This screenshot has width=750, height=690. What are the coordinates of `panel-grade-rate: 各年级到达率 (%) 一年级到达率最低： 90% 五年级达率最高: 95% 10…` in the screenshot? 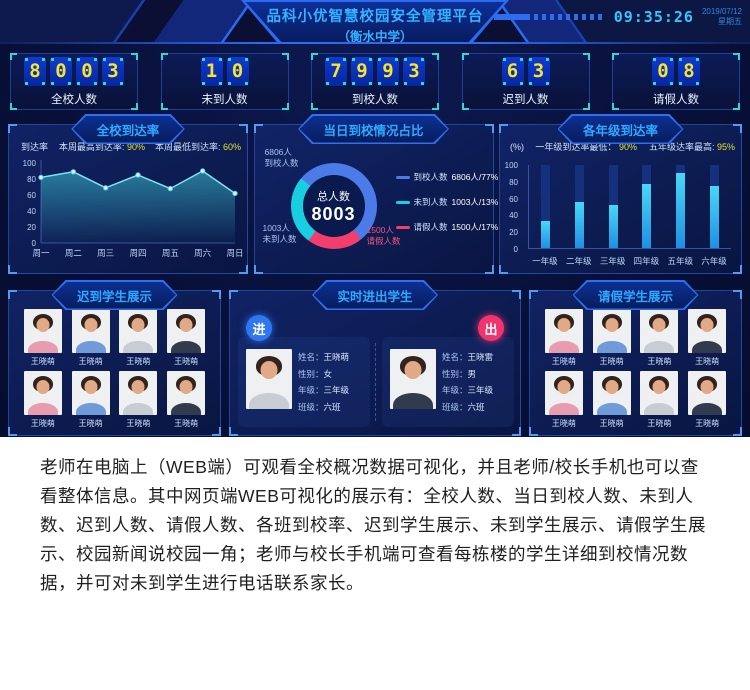 It's located at (620, 199).